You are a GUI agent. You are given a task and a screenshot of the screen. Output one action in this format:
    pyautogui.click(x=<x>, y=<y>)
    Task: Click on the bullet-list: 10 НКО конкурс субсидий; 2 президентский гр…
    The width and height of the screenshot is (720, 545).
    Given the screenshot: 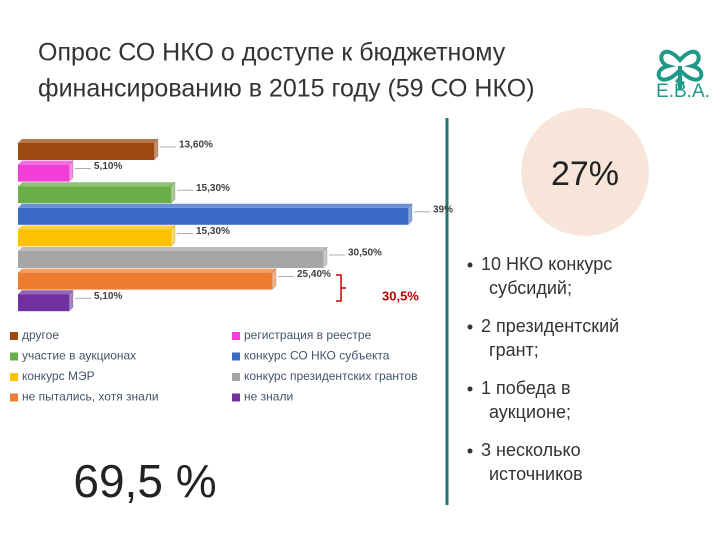 What is the action you would take?
    pyautogui.click(x=543, y=369)
    